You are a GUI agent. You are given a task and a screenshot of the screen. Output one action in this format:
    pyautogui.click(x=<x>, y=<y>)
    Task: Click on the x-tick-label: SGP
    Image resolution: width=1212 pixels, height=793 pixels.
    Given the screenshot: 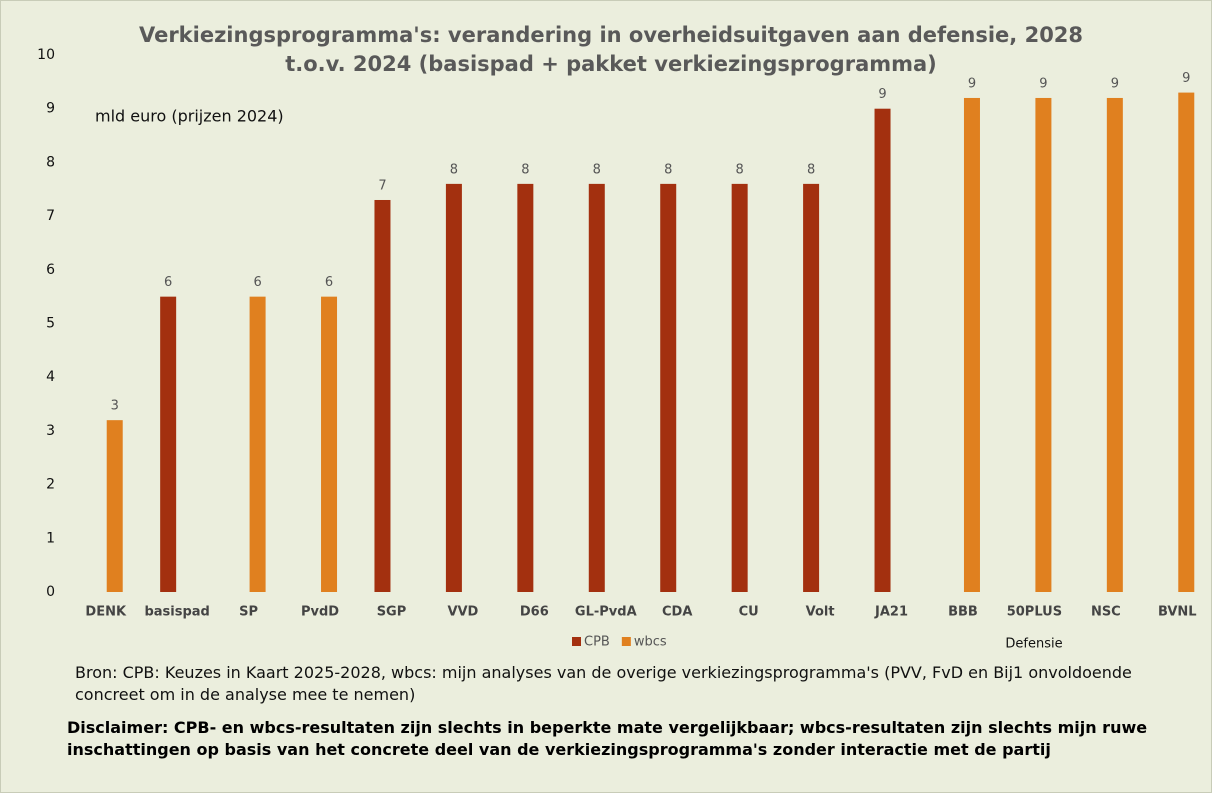 What is the action you would take?
    pyautogui.click(x=392, y=612)
    